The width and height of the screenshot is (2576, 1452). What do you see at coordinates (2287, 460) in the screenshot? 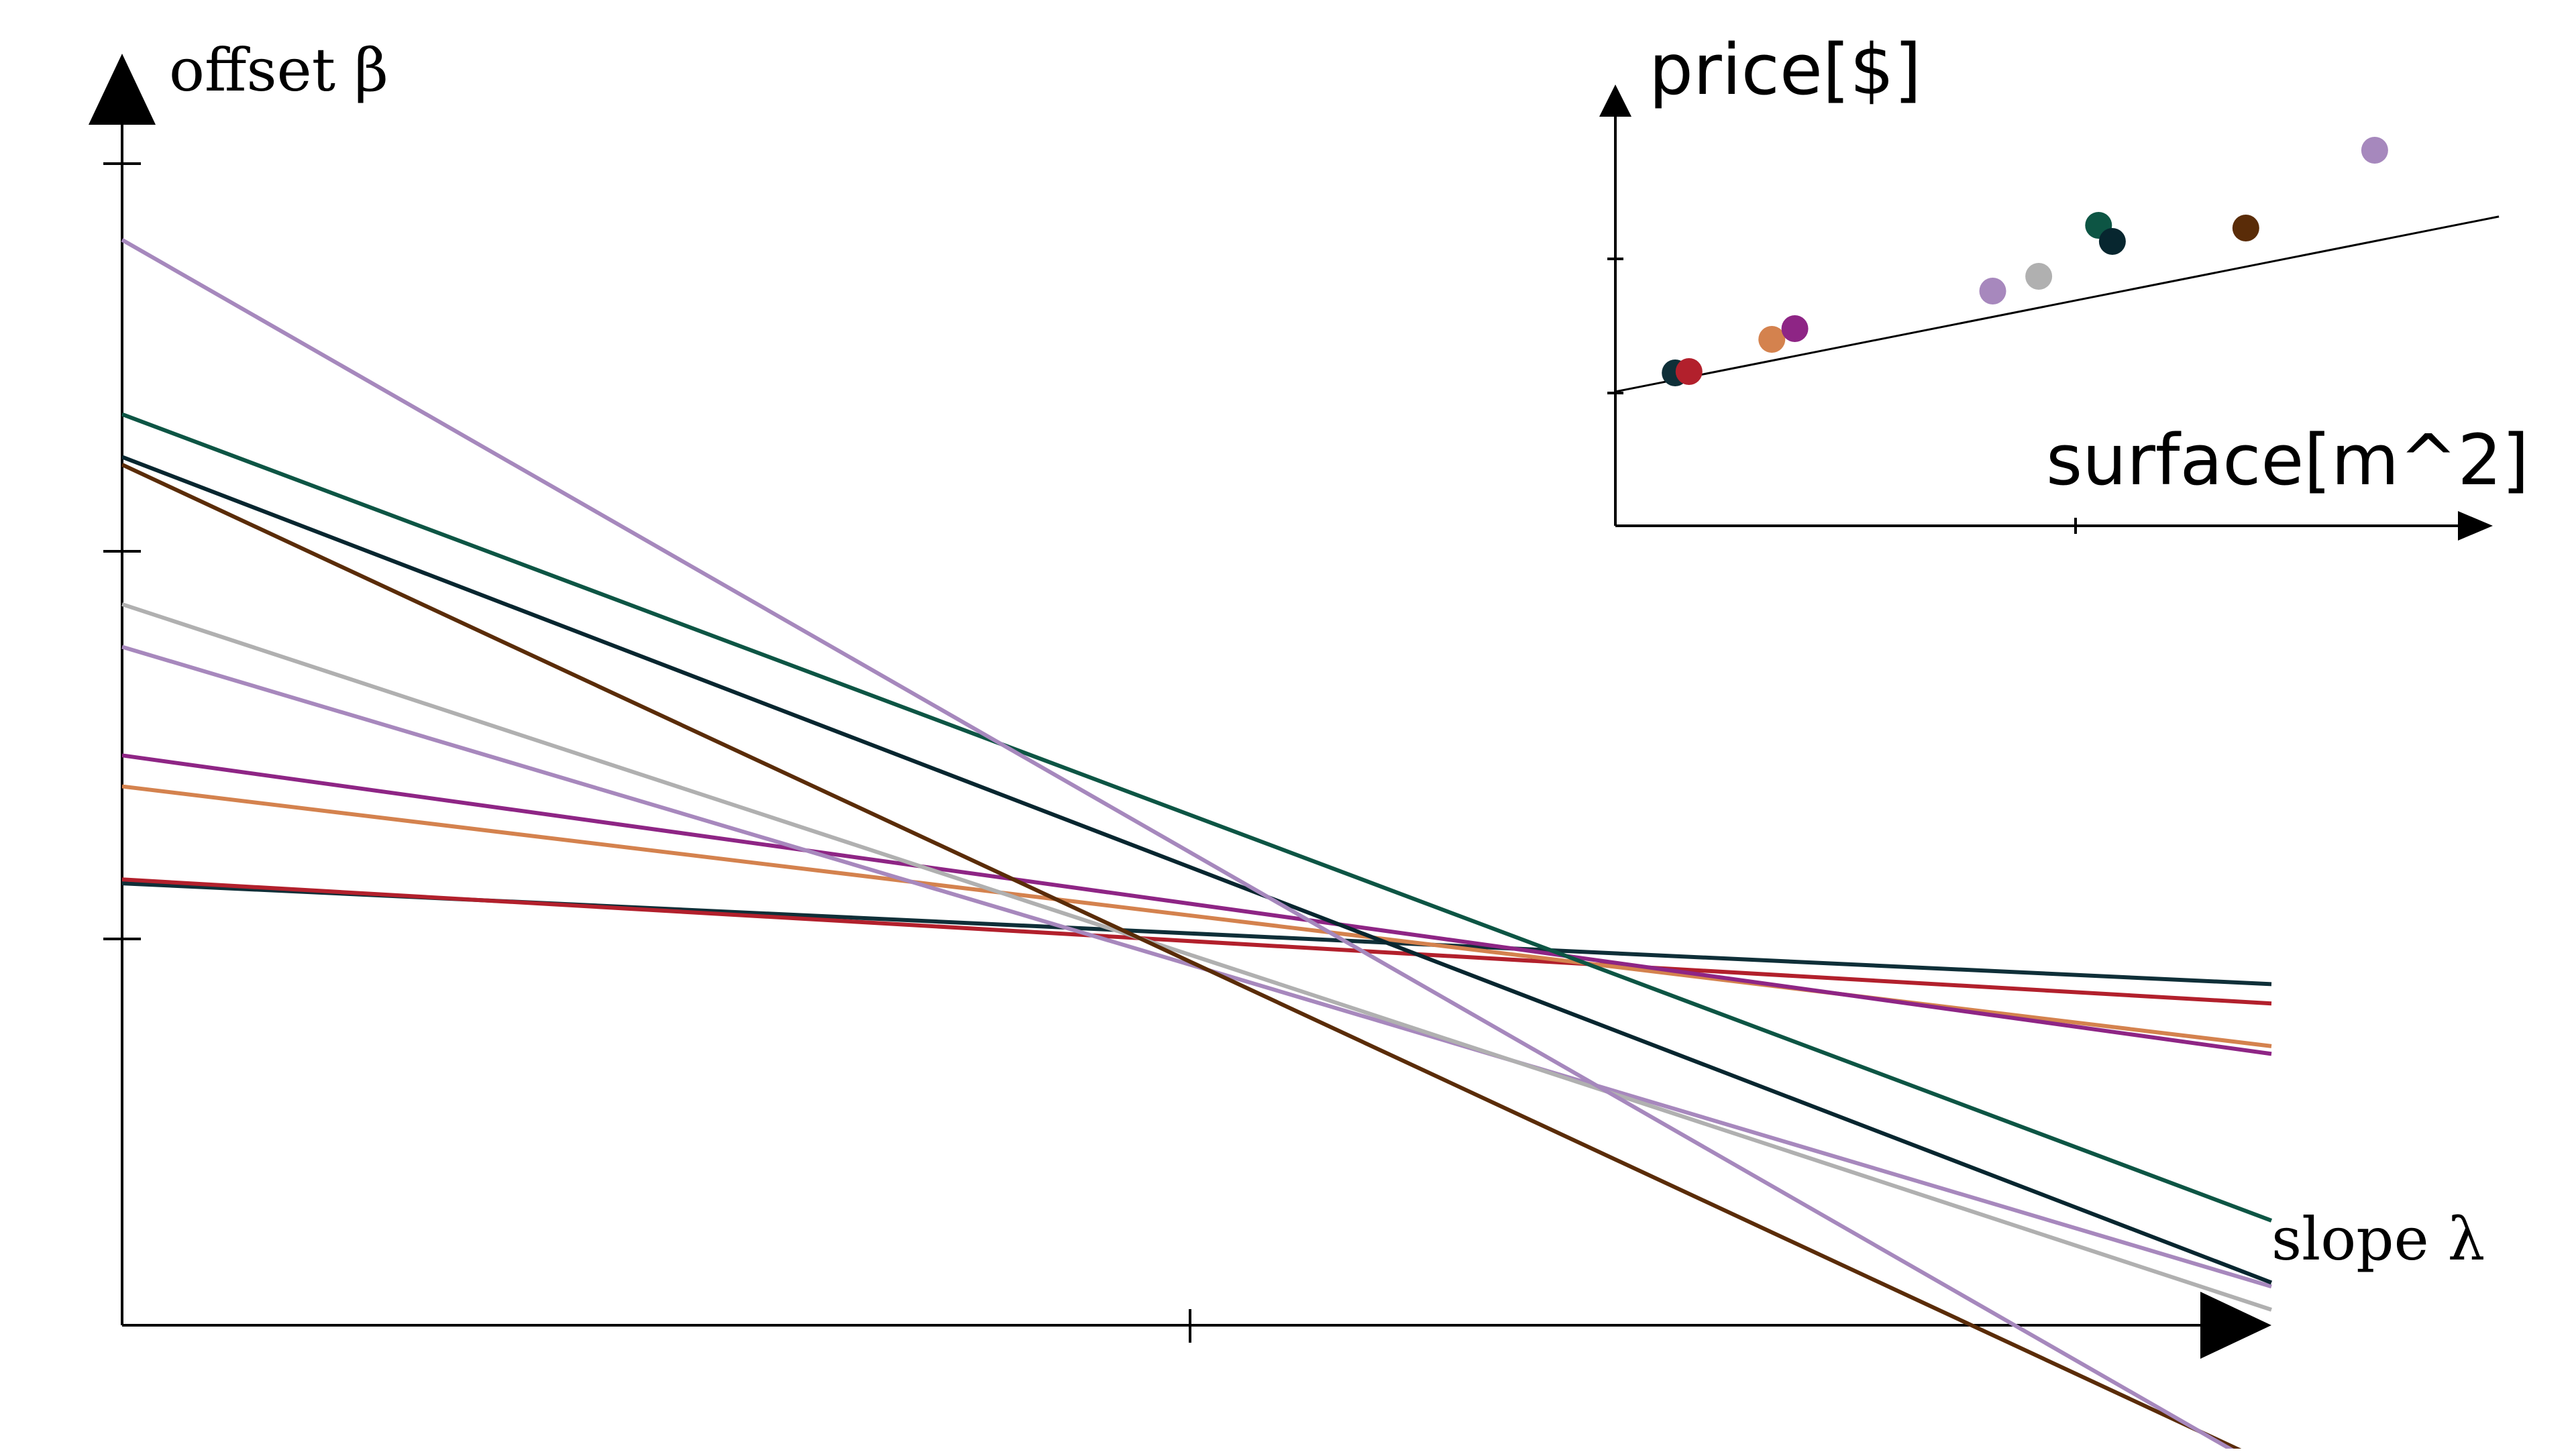
I see `inset-x-axis-label: surface[m^2]` at bounding box center [2287, 460].